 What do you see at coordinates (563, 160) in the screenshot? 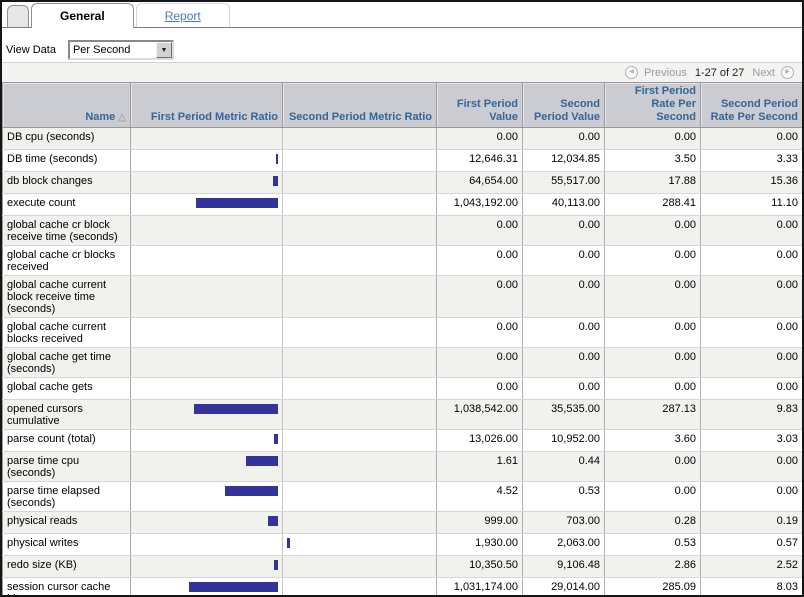
I see `second-period-value-cell: 12,034.85` at bounding box center [563, 160].